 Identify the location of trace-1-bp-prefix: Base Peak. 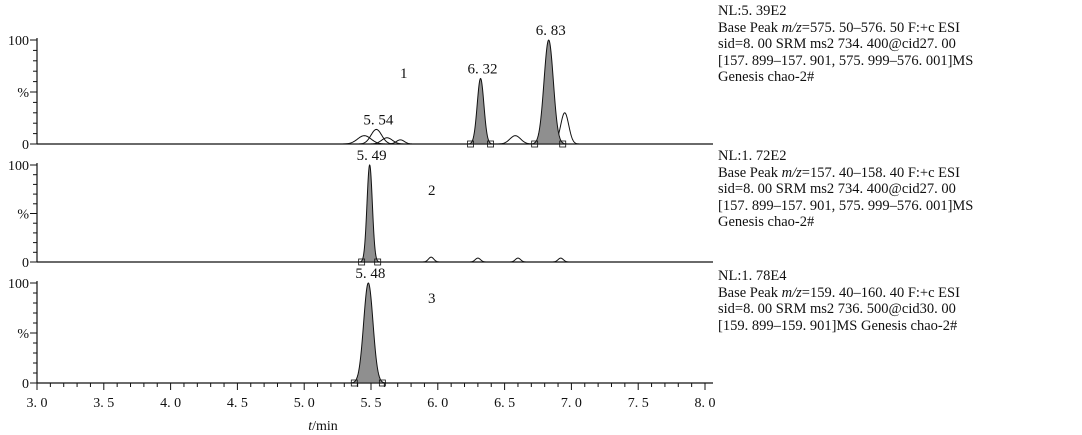
(750, 27).